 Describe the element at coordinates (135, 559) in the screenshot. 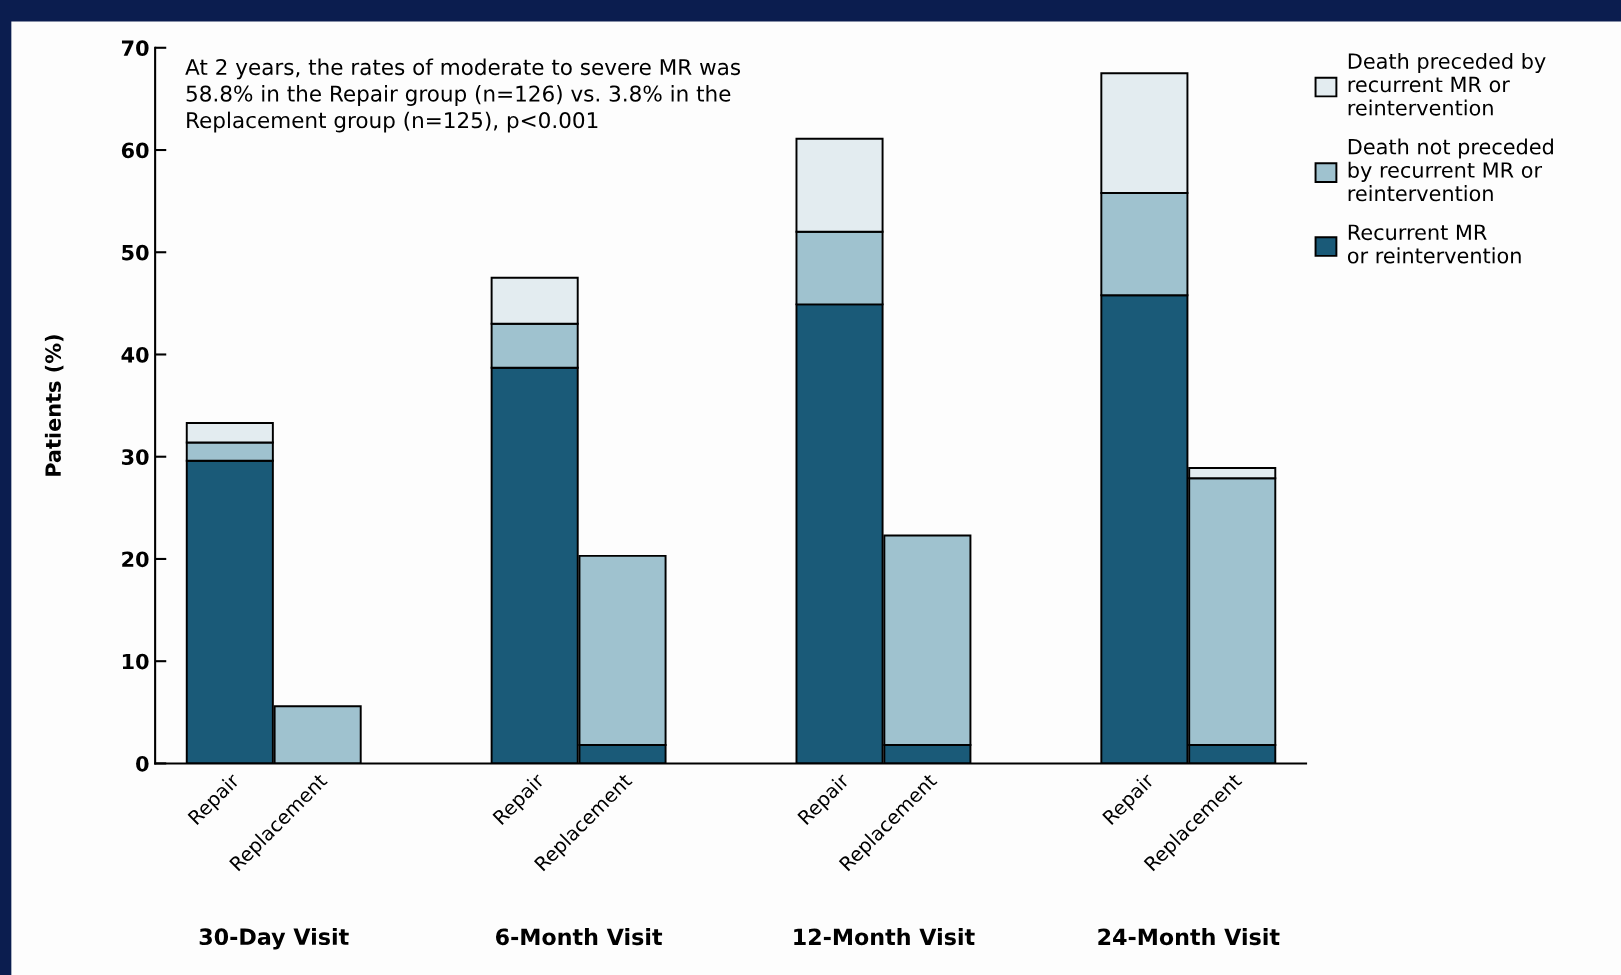

I see `y-tick-label: 20` at that location.